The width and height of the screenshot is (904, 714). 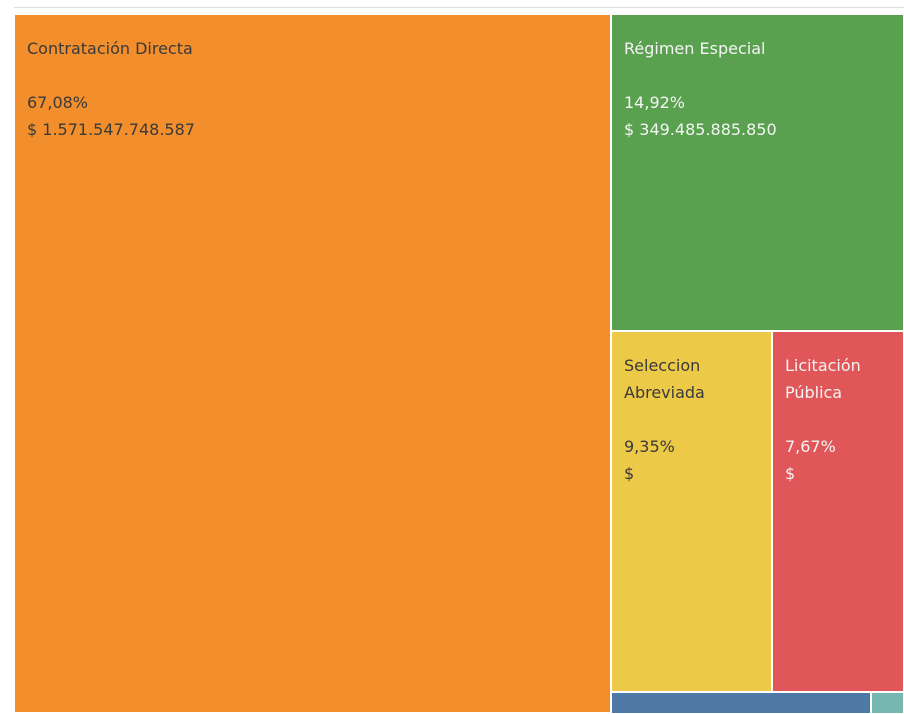 I want to click on tile-percent: 14,92%, so click(x=655, y=102).